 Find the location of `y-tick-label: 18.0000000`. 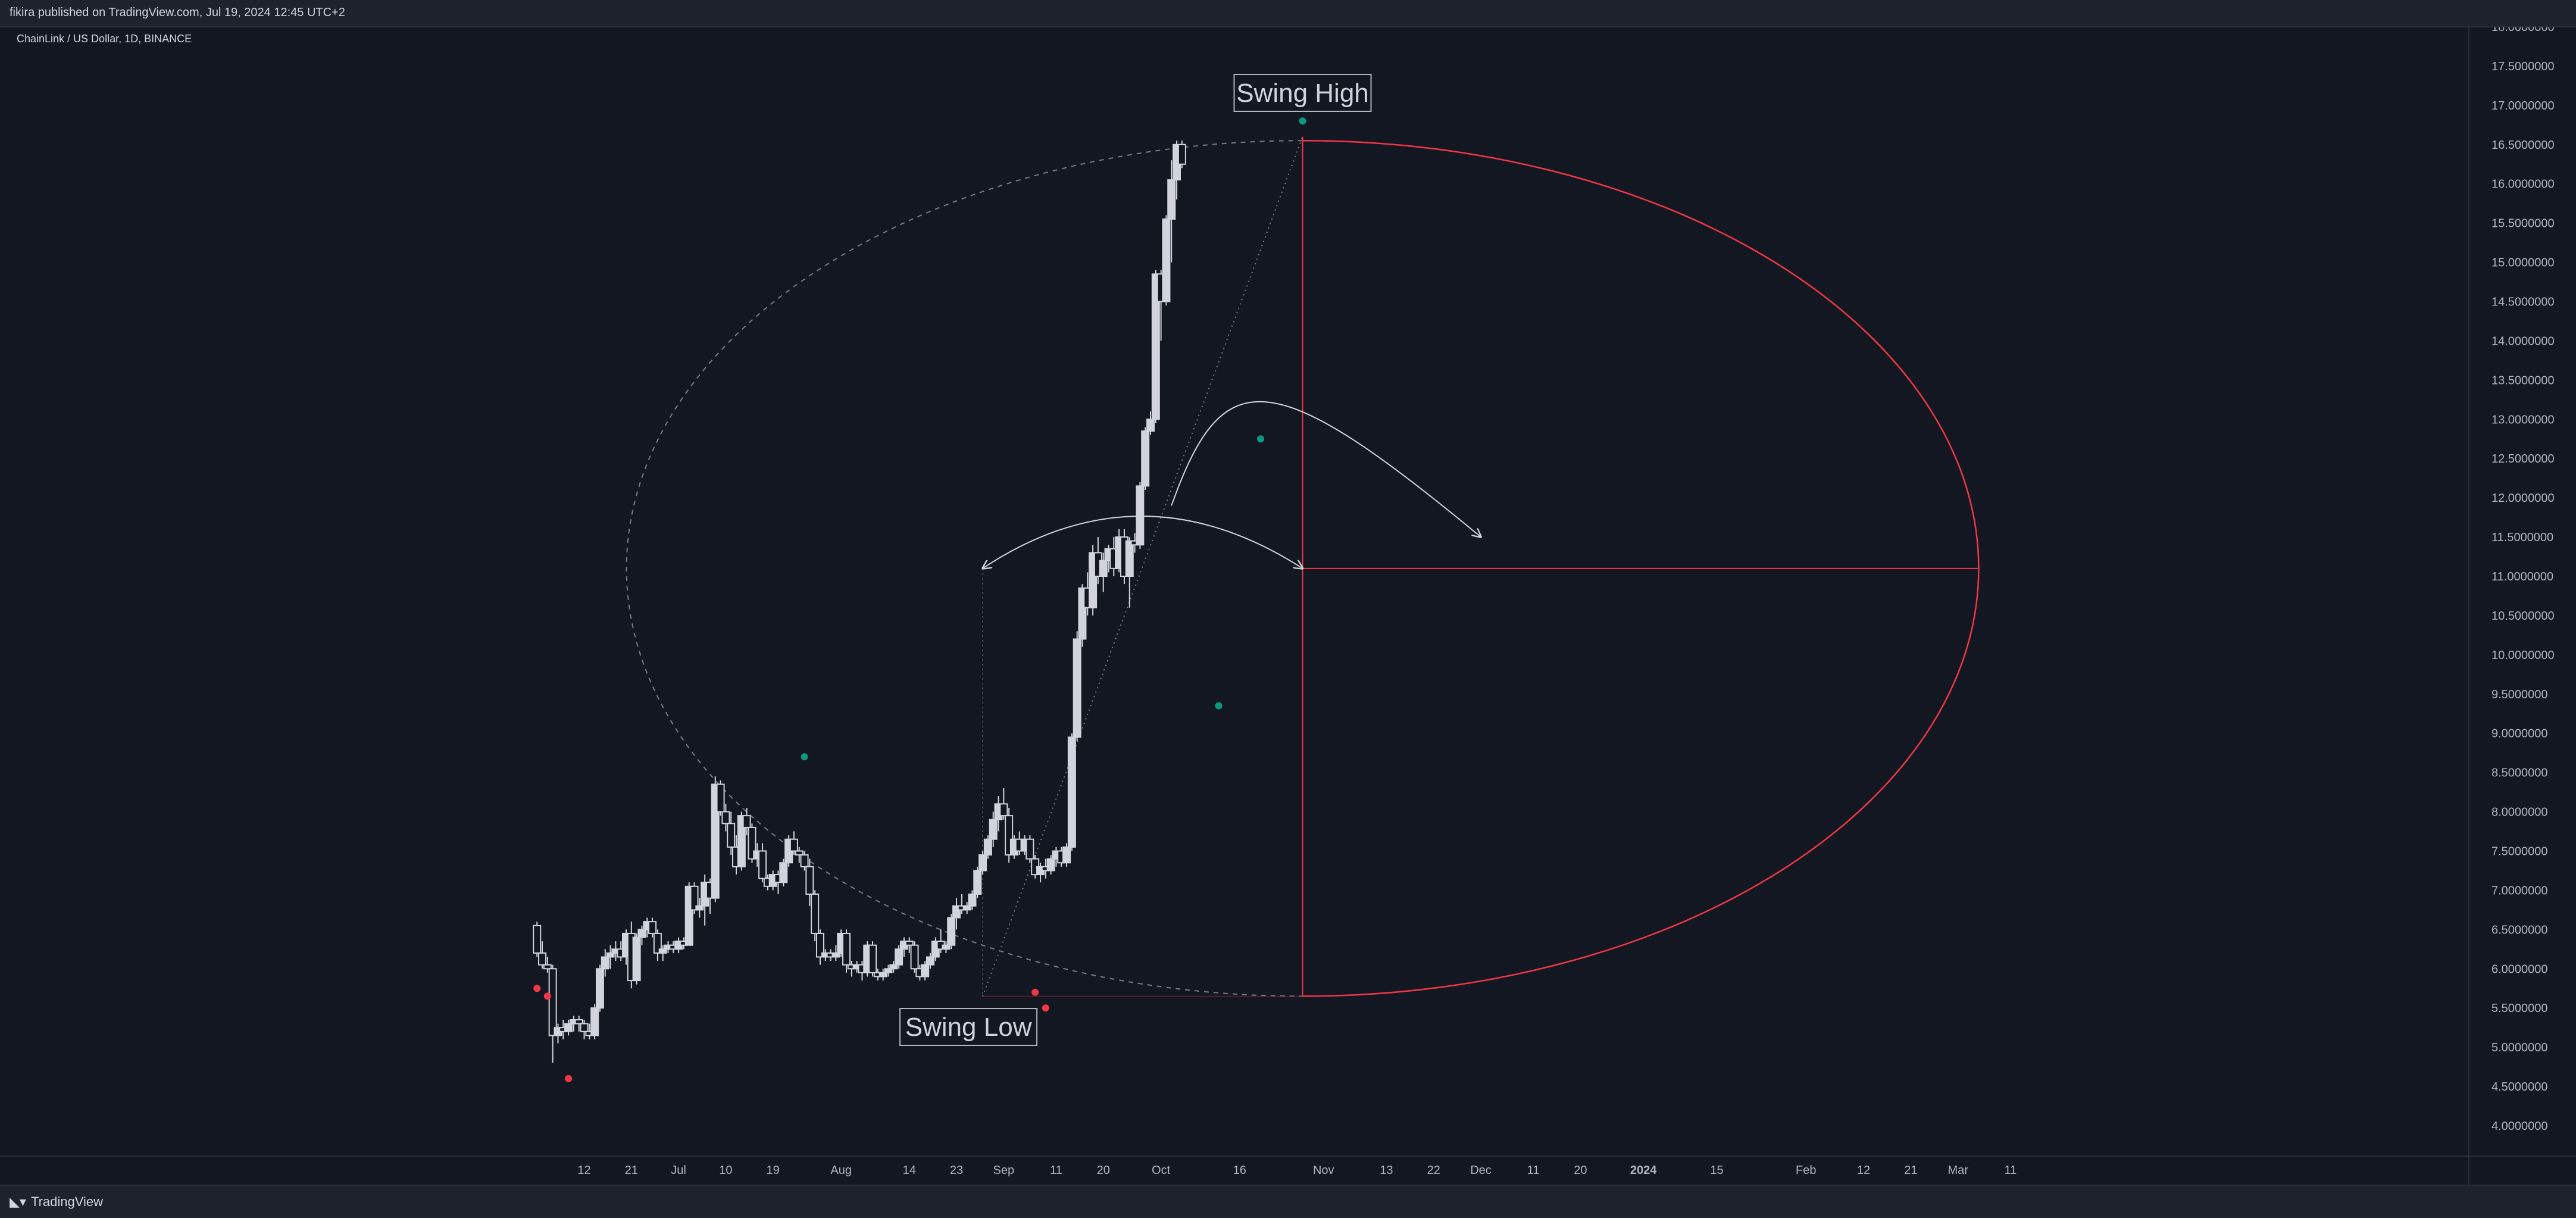

y-tick-label: 18.0000000 is located at coordinates (2523, 31).